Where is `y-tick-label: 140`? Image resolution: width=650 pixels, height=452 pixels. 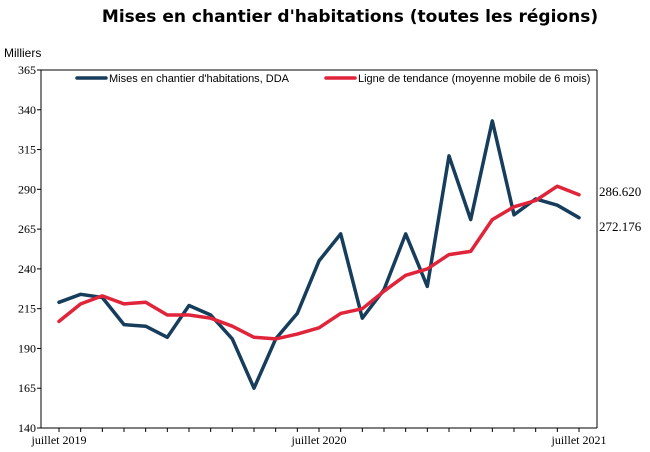
y-tick-label: 140 is located at coordinates (27, 428).